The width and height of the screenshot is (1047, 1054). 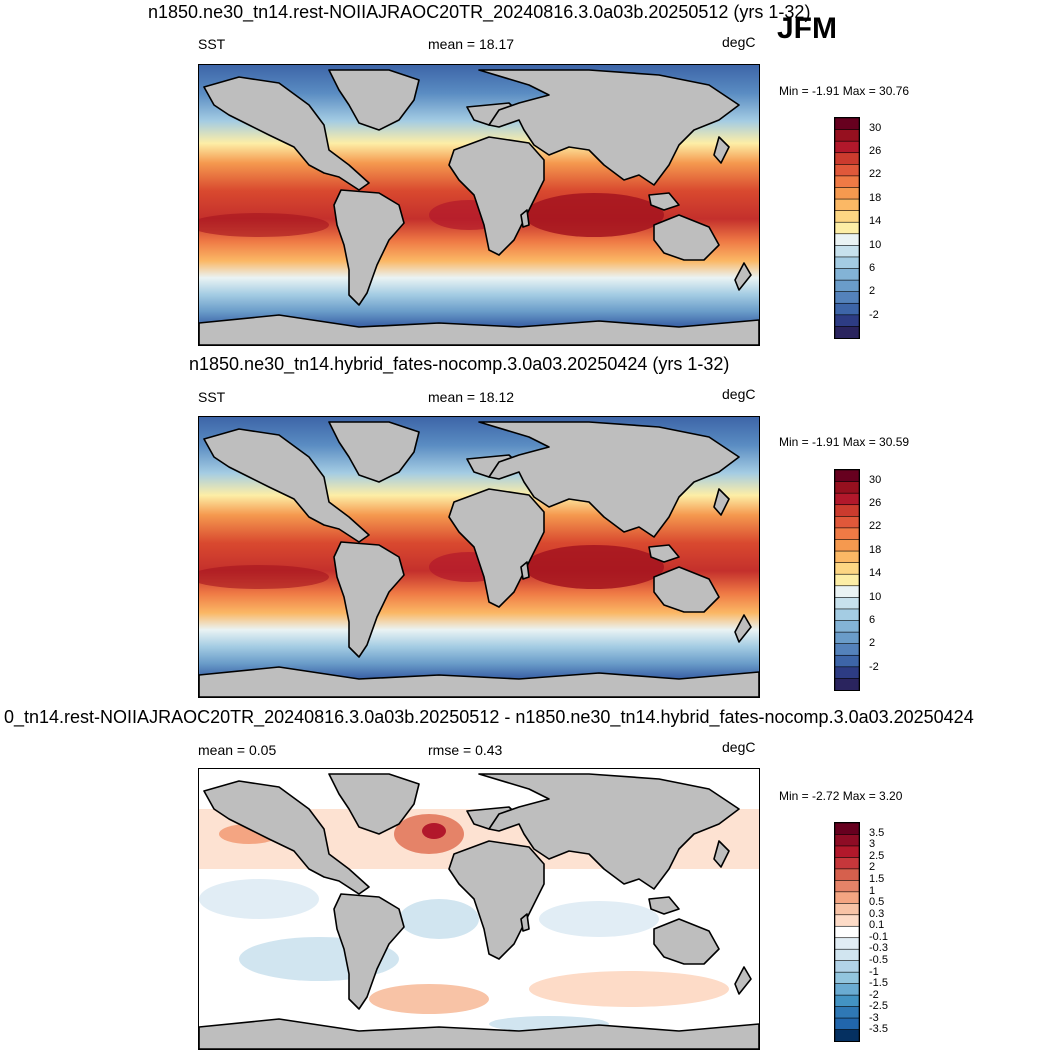 I want to click on panel-3-colorbar, so click(x=847, y=932).